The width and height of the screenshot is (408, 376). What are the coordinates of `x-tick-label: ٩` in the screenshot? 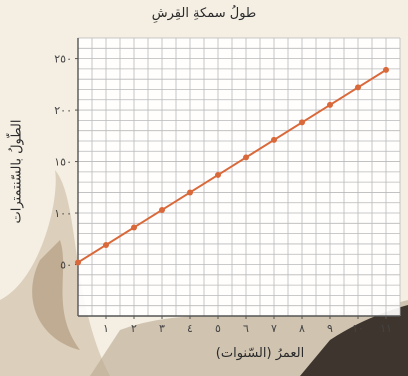 It's located at (330, 328).